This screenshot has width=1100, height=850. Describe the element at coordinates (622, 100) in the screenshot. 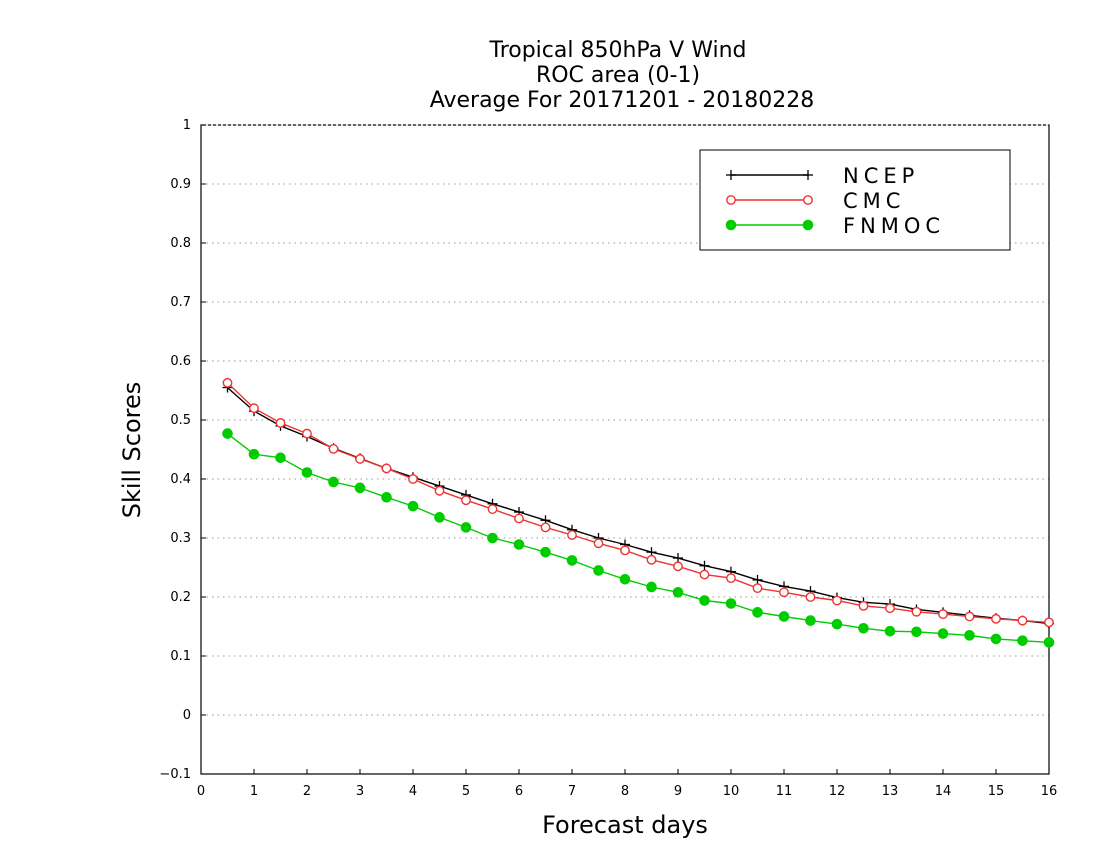

I see `chart-title-line-3: Average For 20171201 - 20180228` at that location.